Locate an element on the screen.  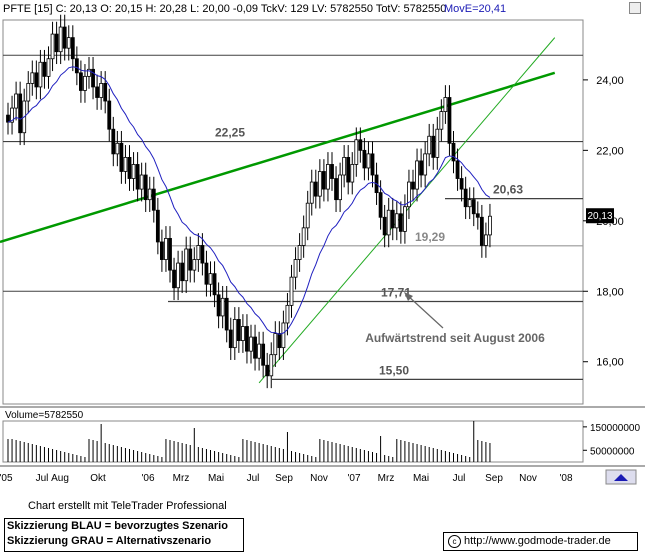
legend-blue: Skizzierung BLAU = bevorzugtes Szenario is located at coordinates (117, 526).